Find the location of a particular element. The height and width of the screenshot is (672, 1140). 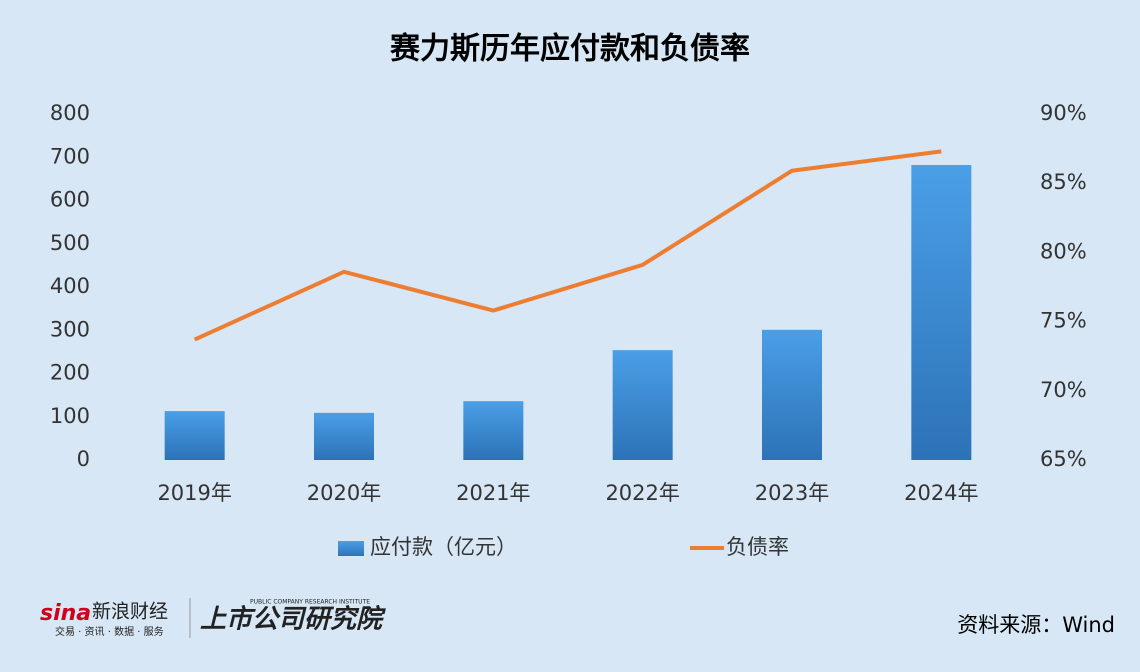

x-tick-label: 2019年 is located at coordinates (194, 493).